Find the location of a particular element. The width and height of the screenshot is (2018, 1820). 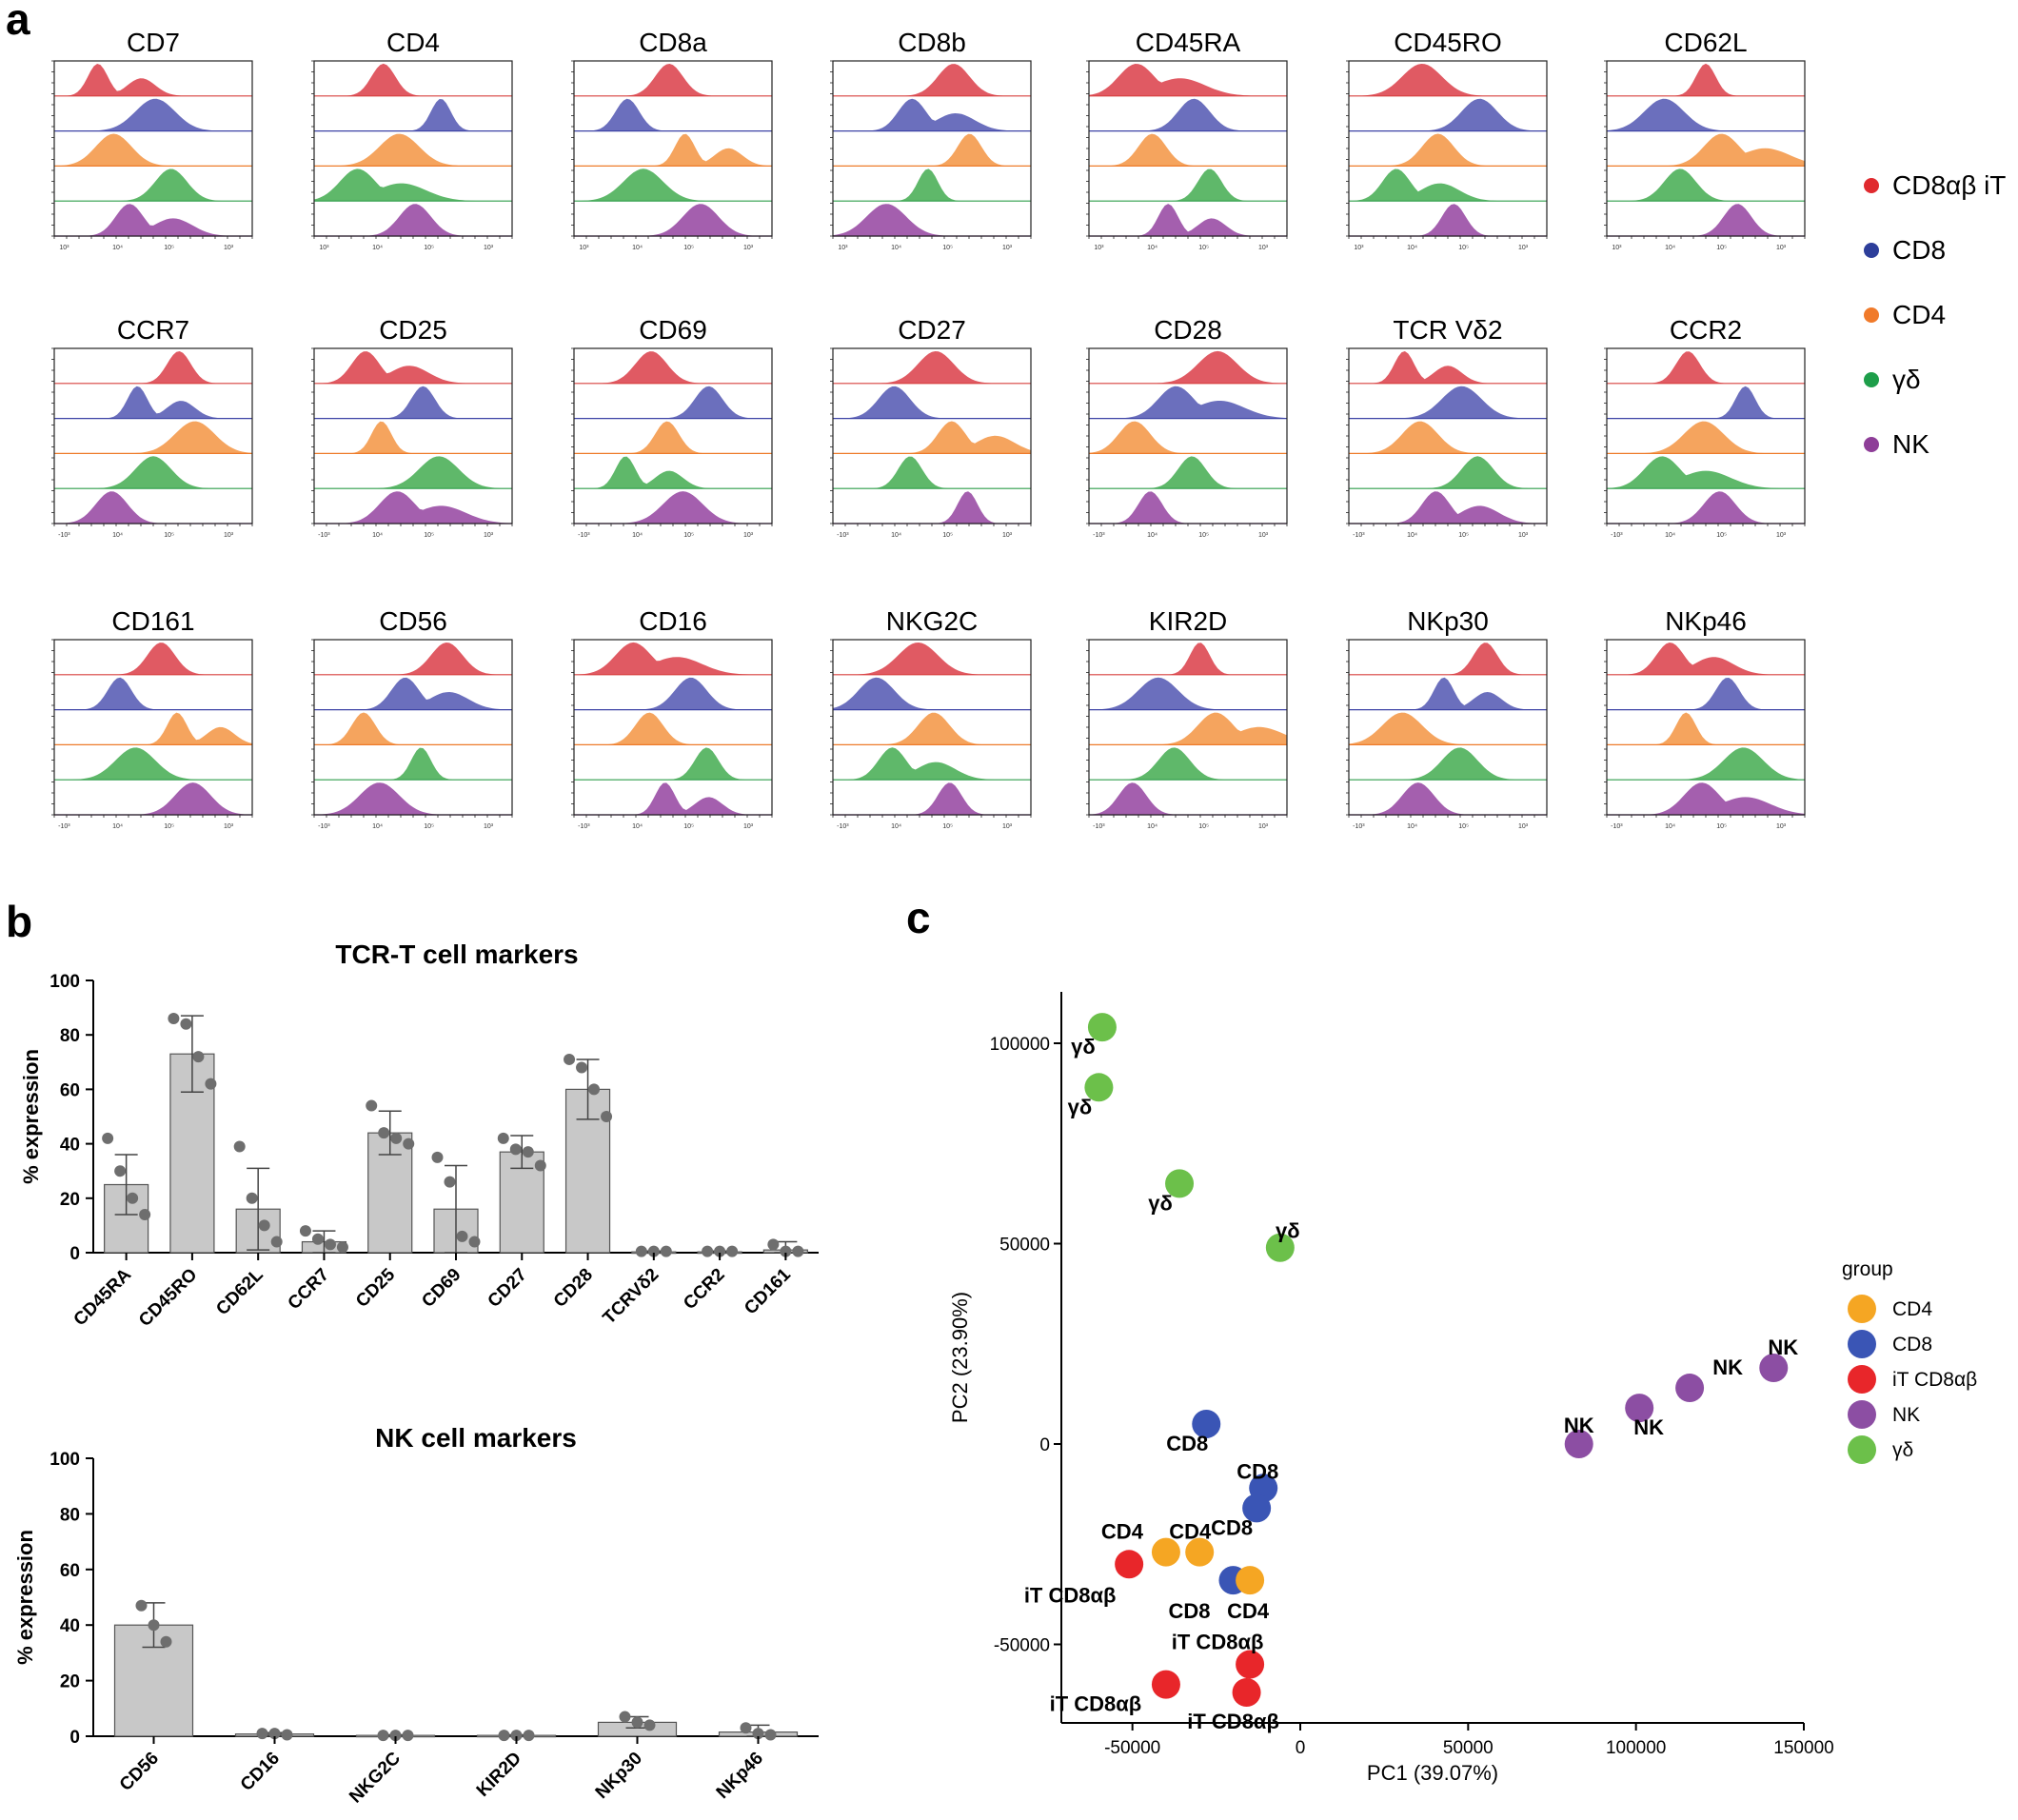

histogram-cd69: CD69 -10³ 10⁴ 10⁵ 10³ is located at coordinates (672, 427).